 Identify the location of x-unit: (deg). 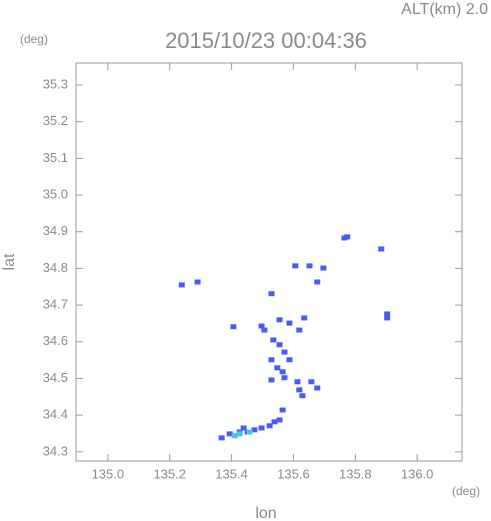
(466, 491).